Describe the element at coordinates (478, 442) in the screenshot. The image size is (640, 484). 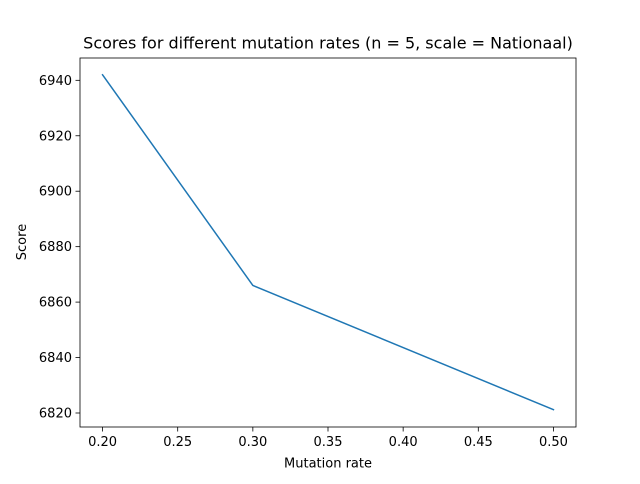
I see `x-tick-label: 0.45` at that location.